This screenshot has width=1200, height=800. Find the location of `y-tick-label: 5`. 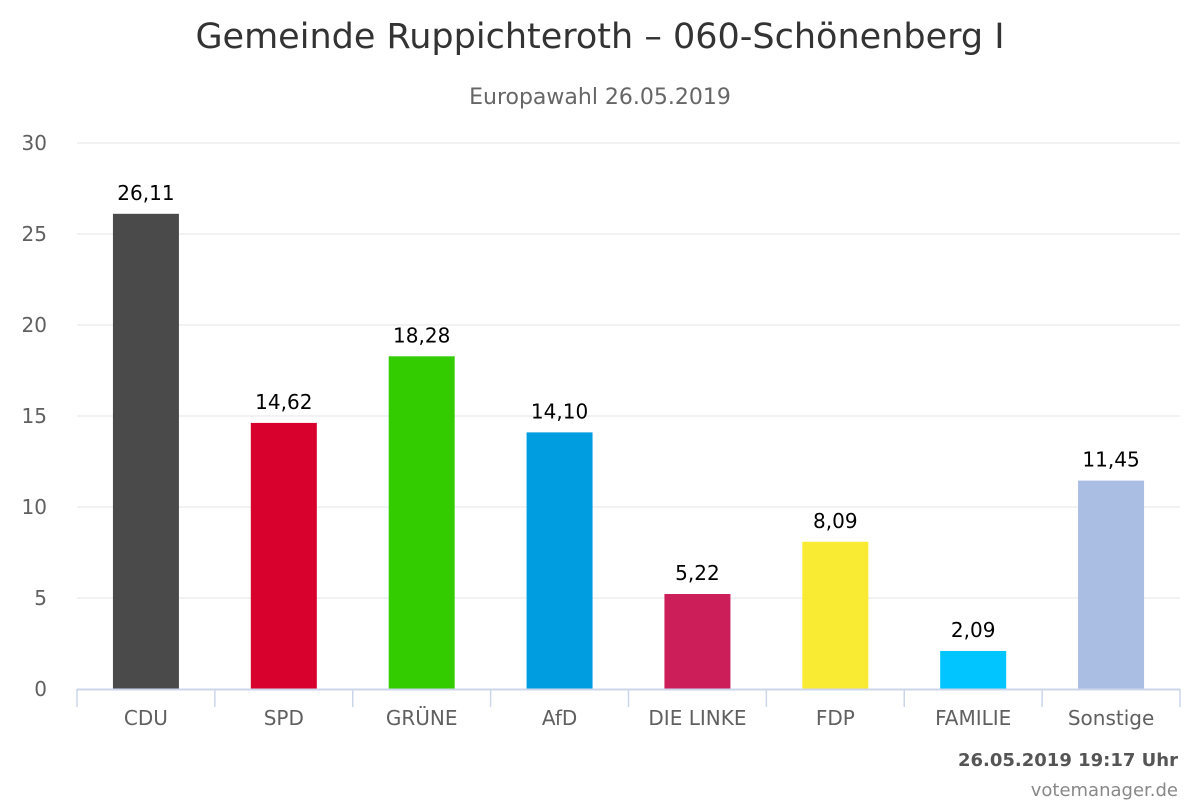

y-tick-label: 5 is located at coordinates (40, 598).